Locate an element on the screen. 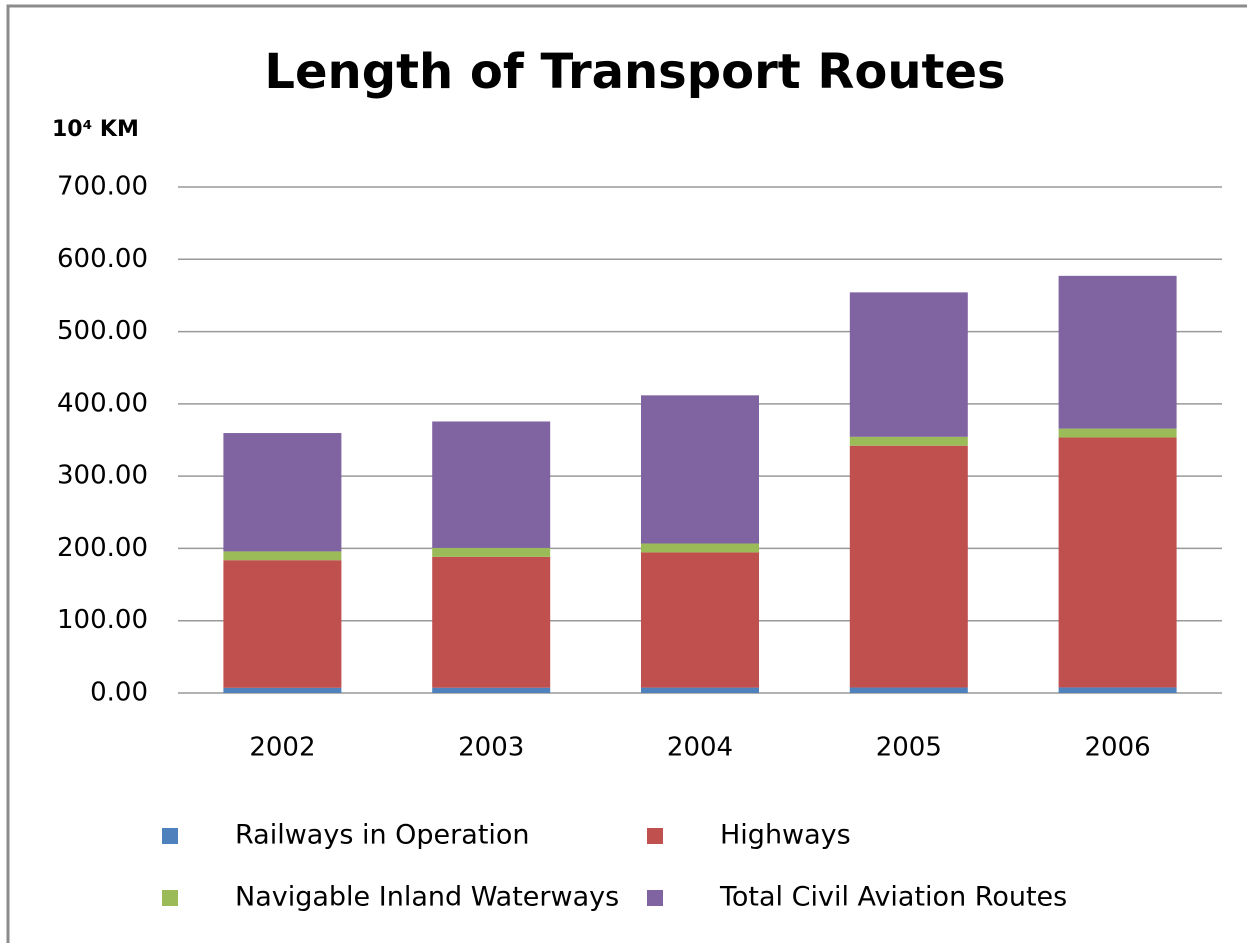 This screenshot has height=943, width=1247. y-tick-label: 600.00 is located at coordinates (102, 259).